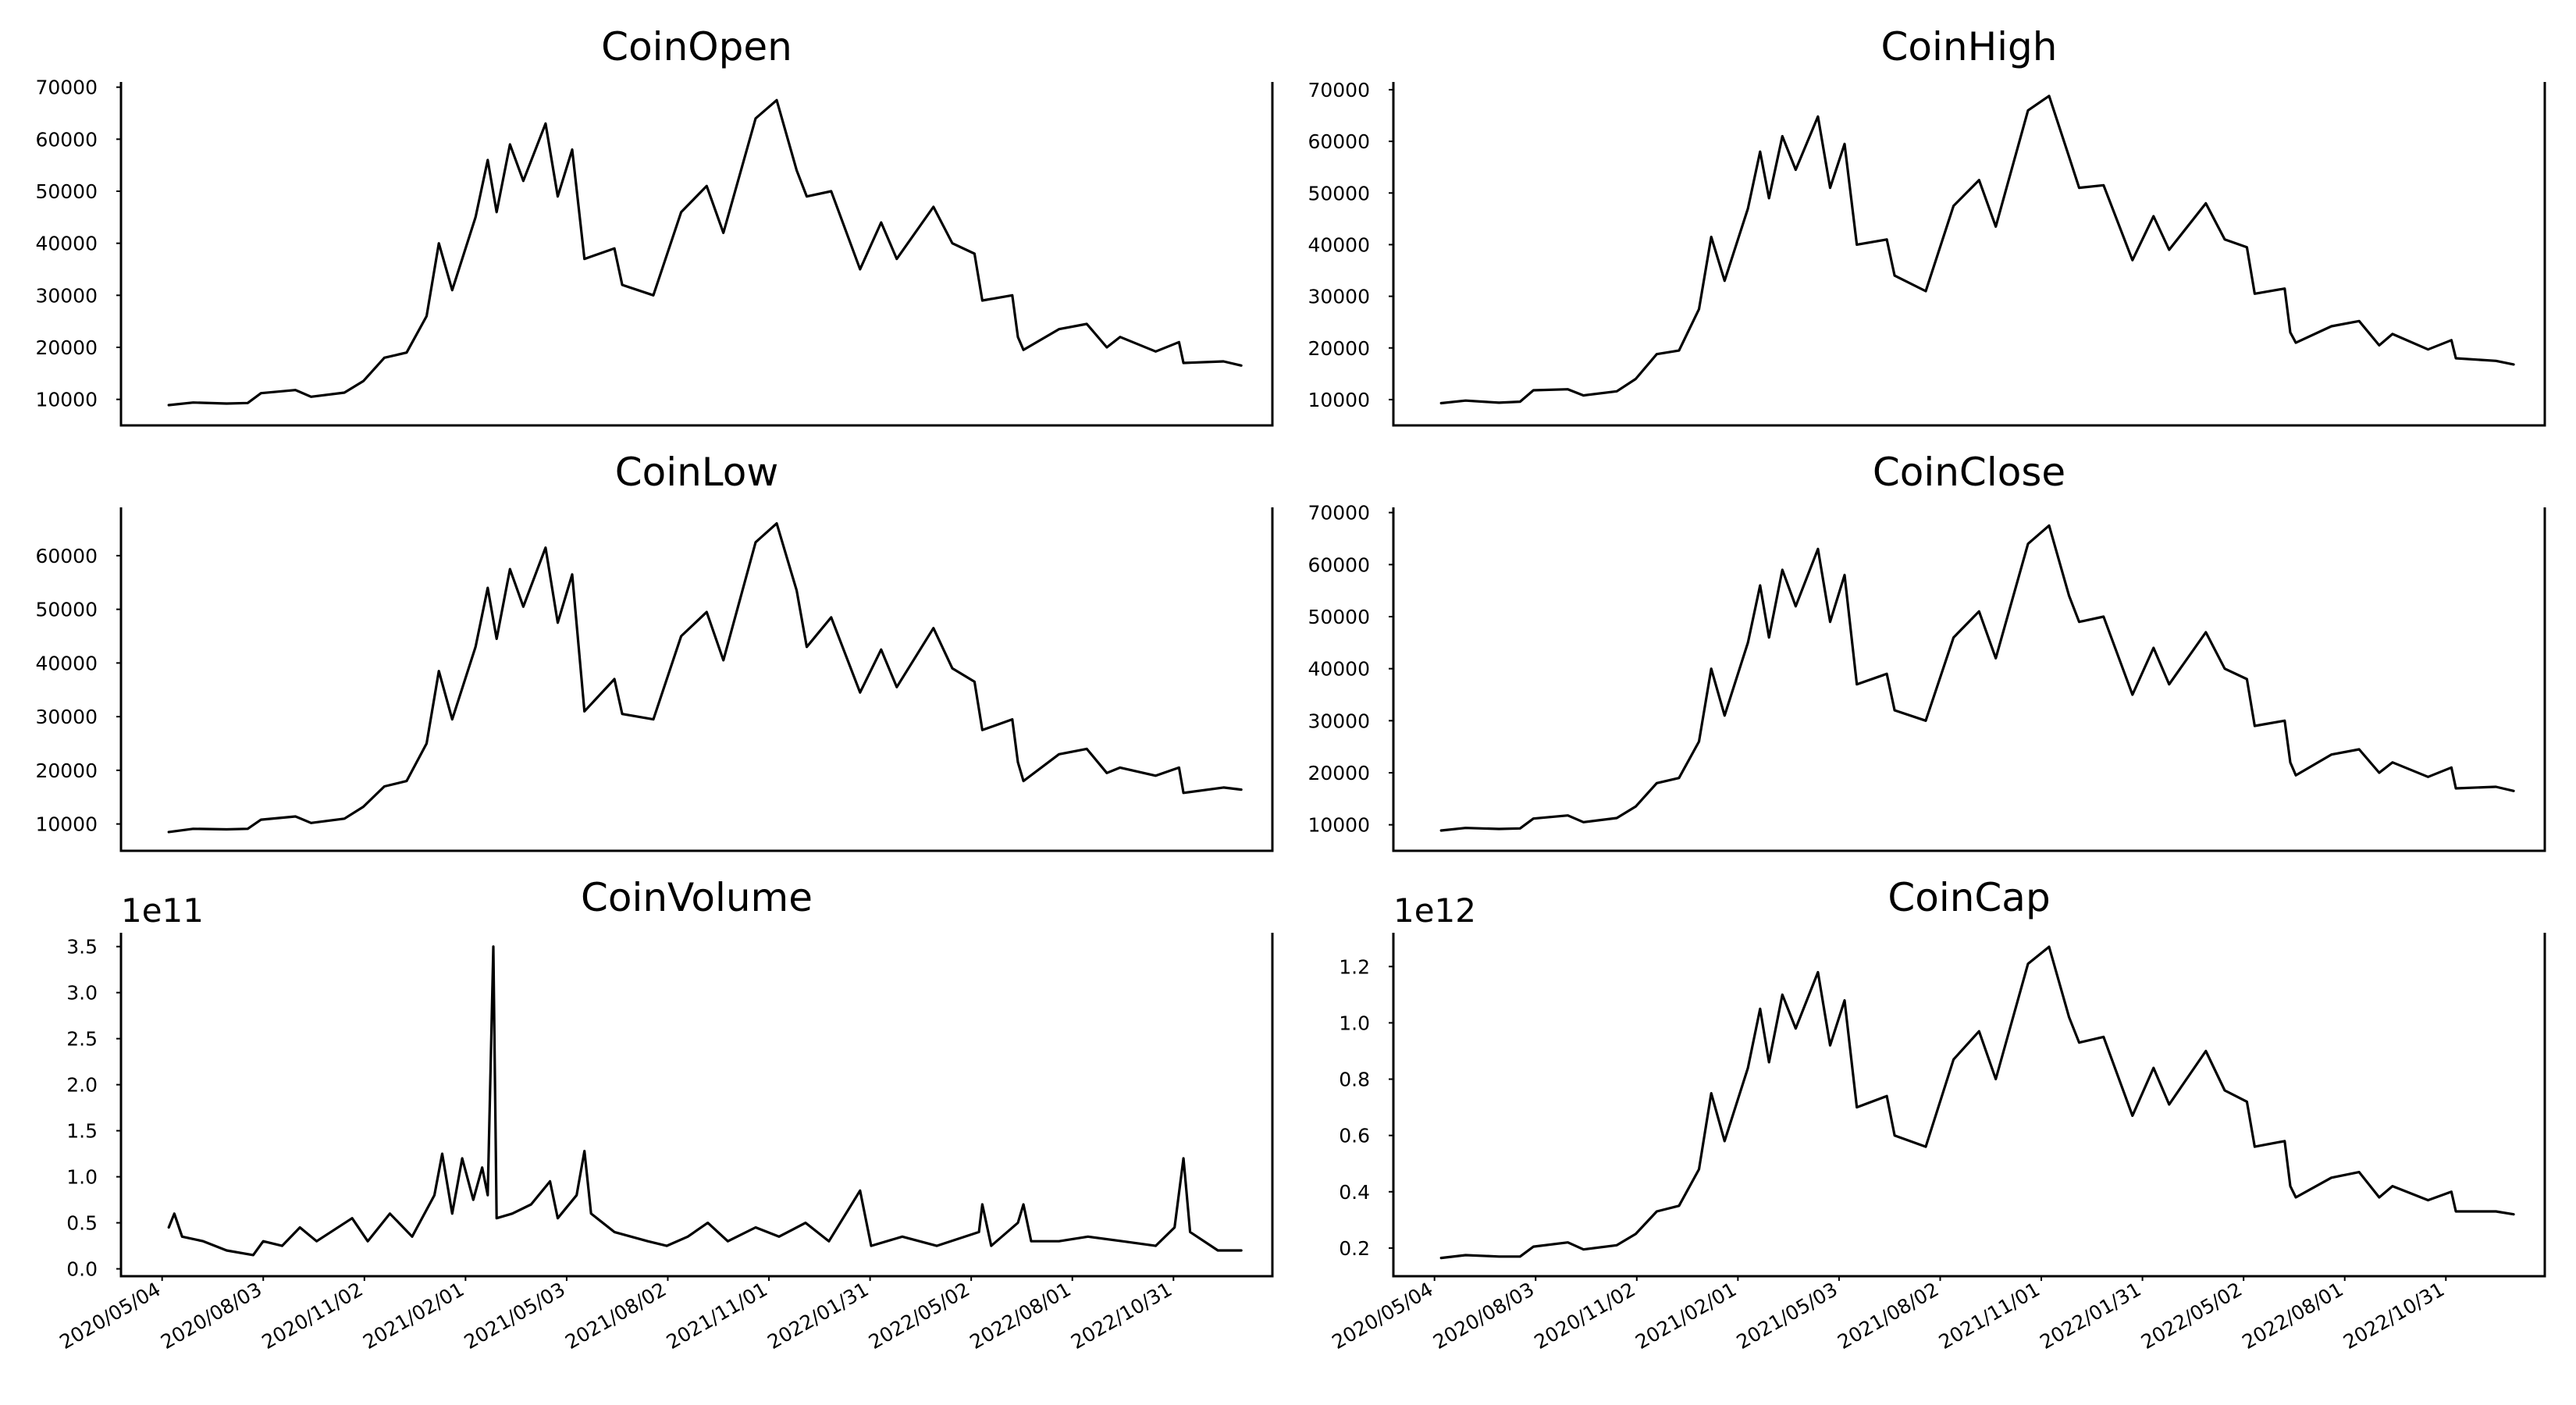 This screenshot has height=1405, width=2576. What do you see at coordinates (697, 473) in the screenshot?
I see `coinlow-title: CoinLow` at bounding box center [697, 473].